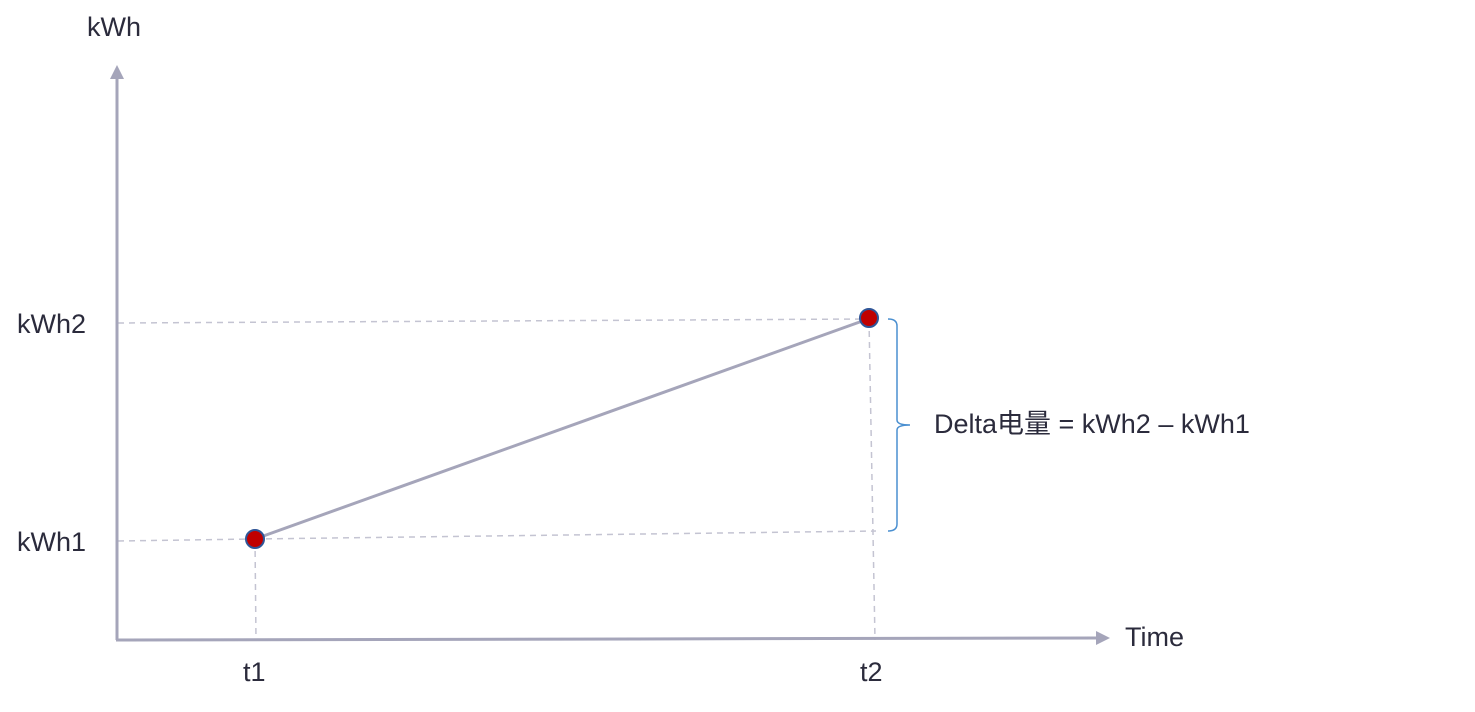  Describe the element at coordinates (52, 324) in the screenshot. I see `y-tick-kwh2: kWh2` at that location.